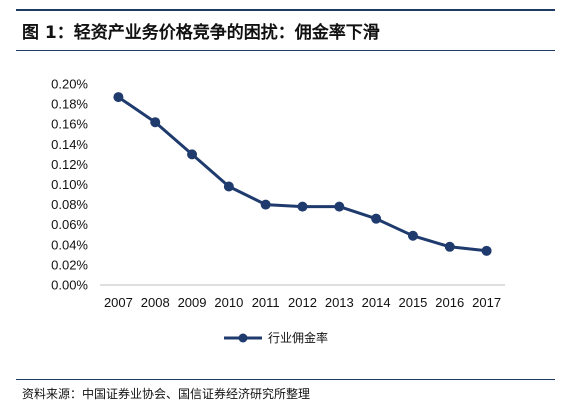  Describe the element at coordinates (155, 302) in the screenshot. I see `x-tick-label: 2008` at that location.